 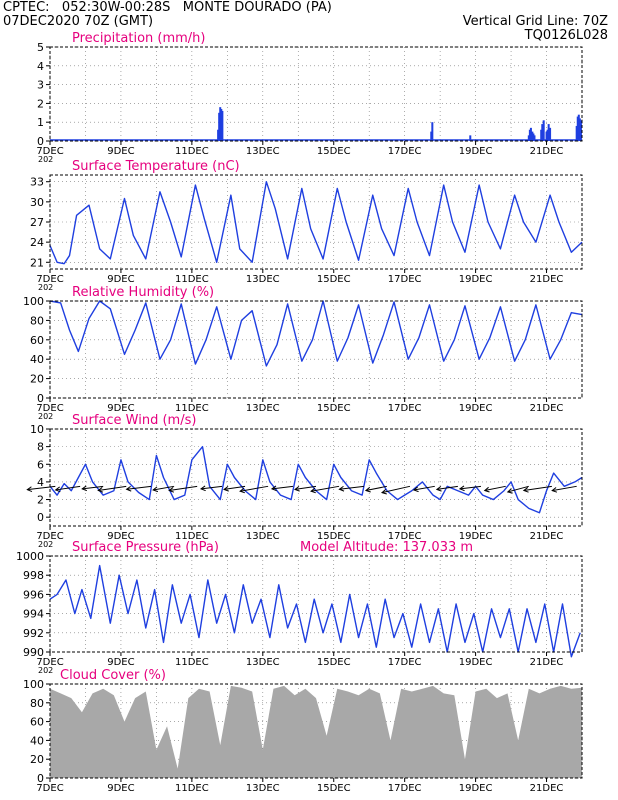 What do you see at coordinates (33, 633) in the screenshot?
I see `y-tick-label: 992` at bounding box center [33, 633].